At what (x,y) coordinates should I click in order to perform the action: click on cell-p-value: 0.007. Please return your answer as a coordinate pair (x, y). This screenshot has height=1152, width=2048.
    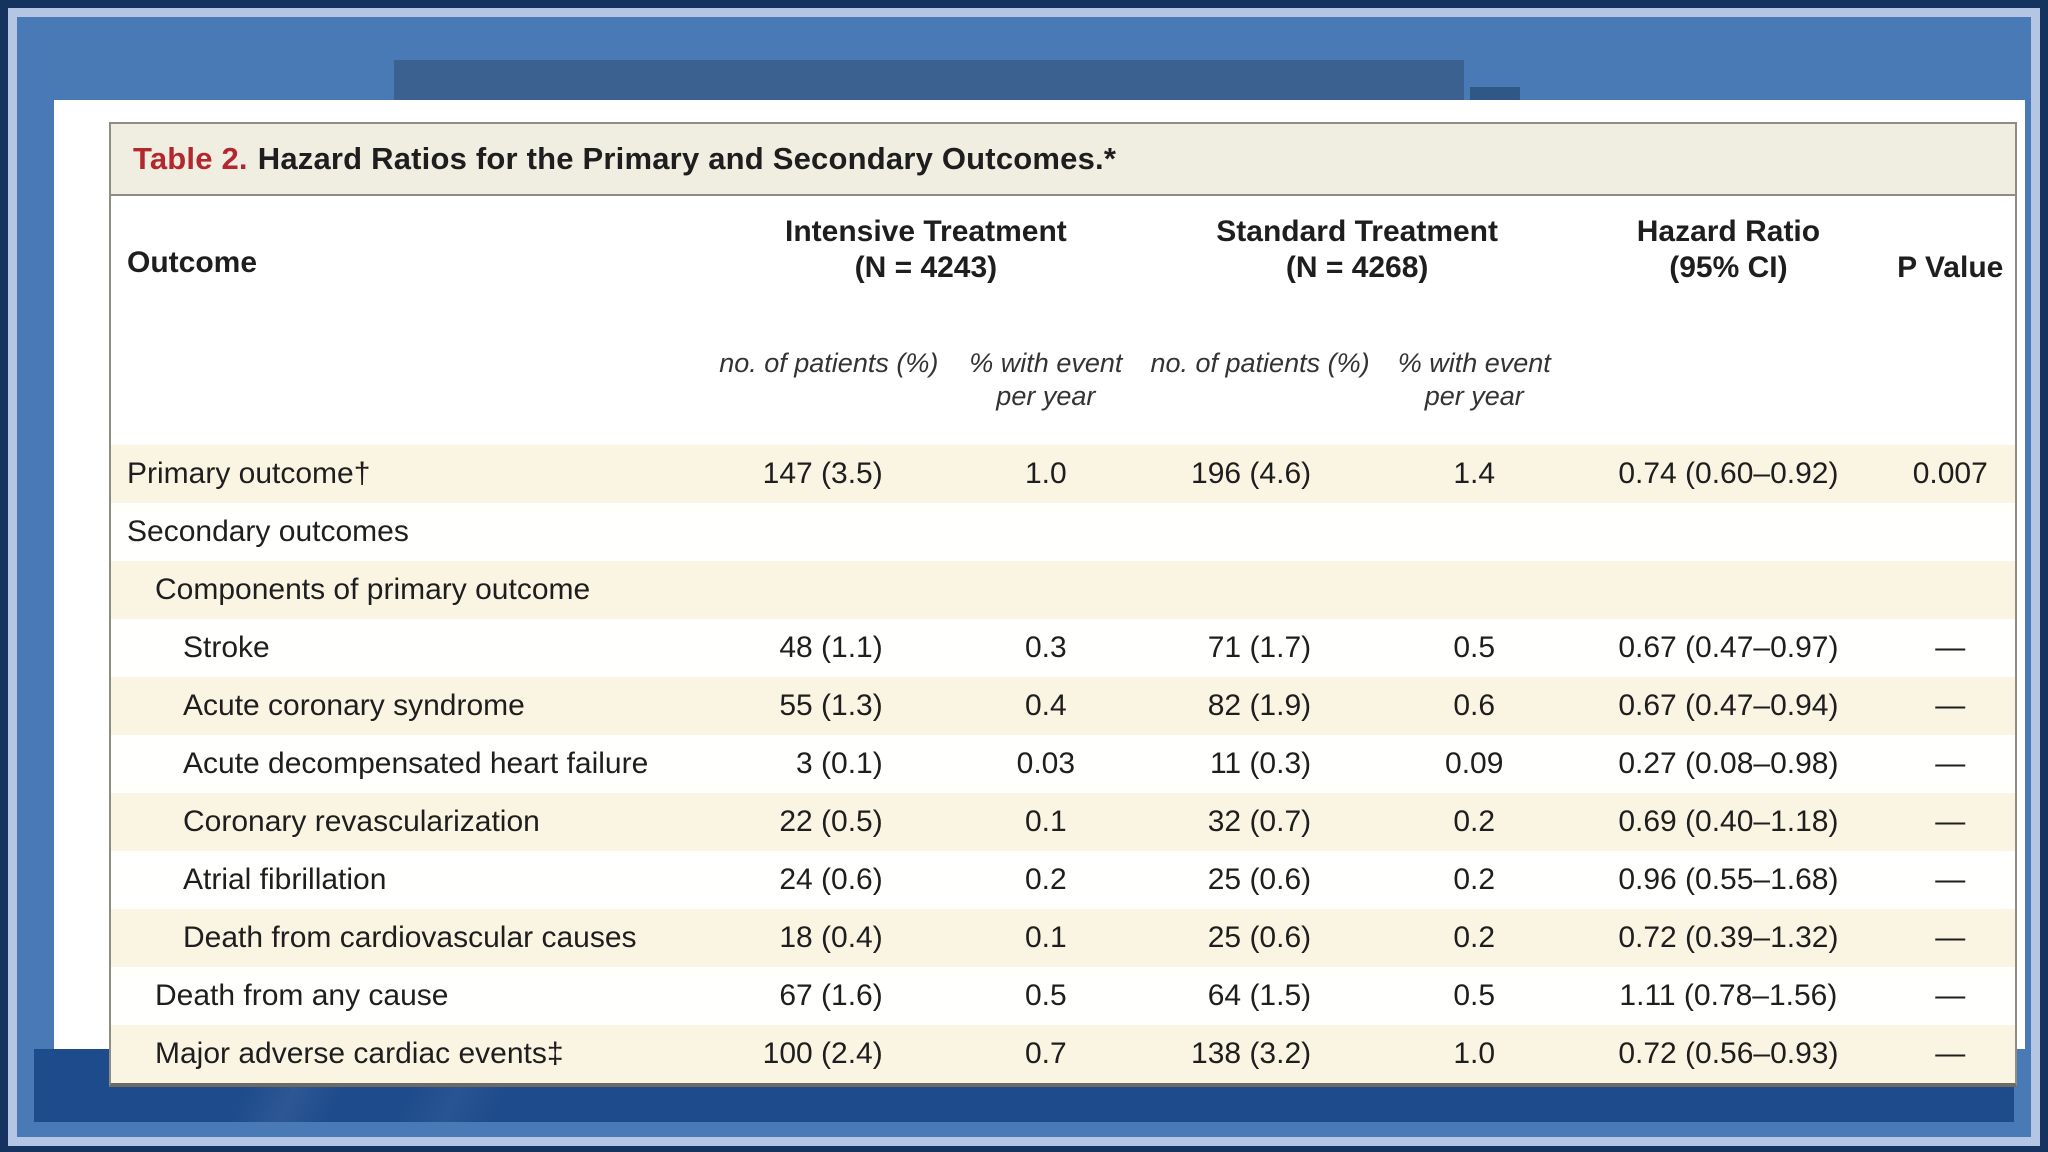
    Looking at the image, I should click on (1950, 473).